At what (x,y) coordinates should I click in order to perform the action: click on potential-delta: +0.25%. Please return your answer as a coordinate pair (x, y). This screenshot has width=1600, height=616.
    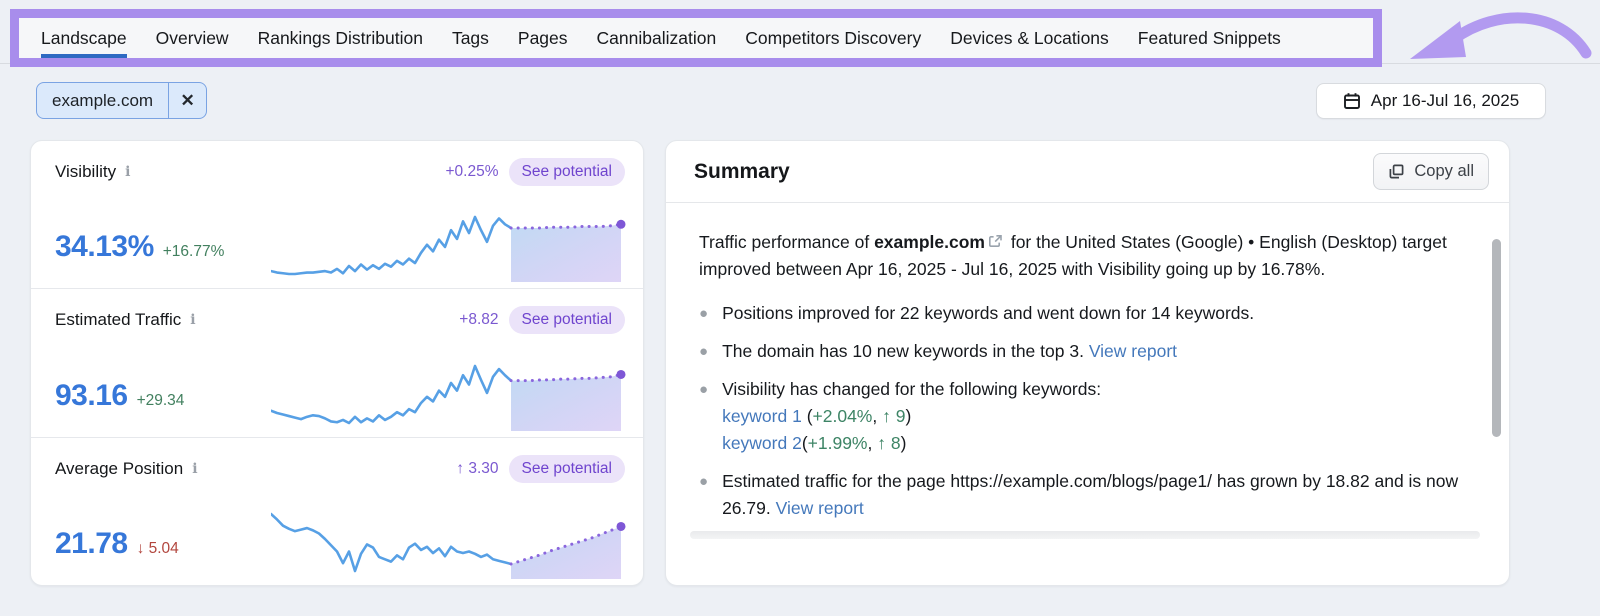
    Looking at the image, I should click on (472, 171).